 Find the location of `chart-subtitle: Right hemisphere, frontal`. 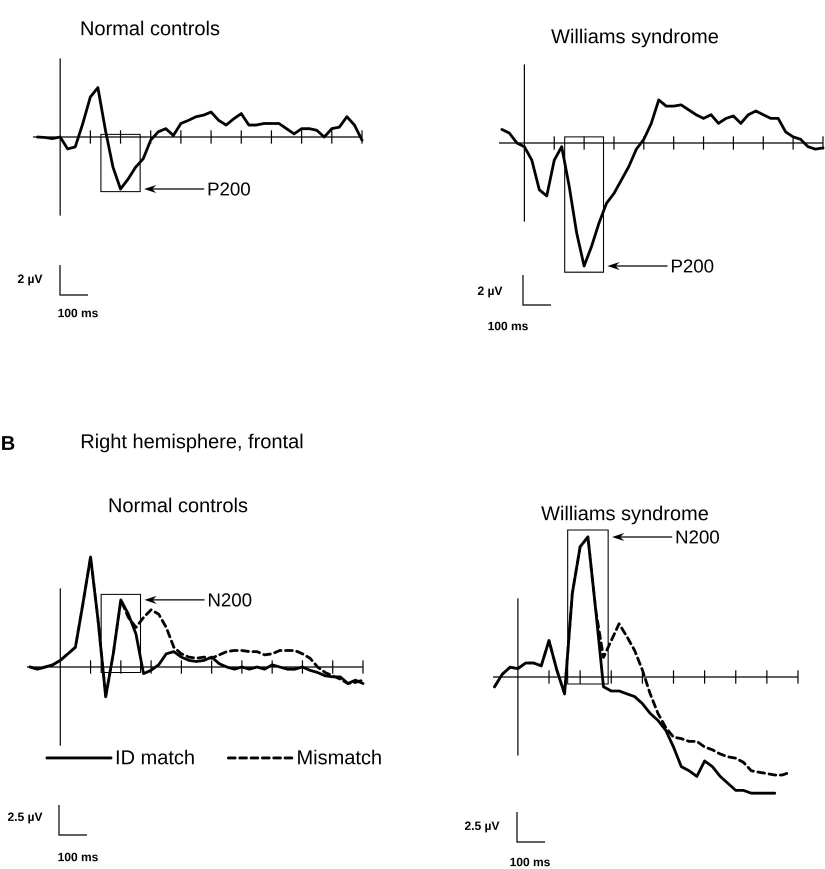

chart-subtitle: Right hemisphere, frontal is located at coordinates (192, 443).